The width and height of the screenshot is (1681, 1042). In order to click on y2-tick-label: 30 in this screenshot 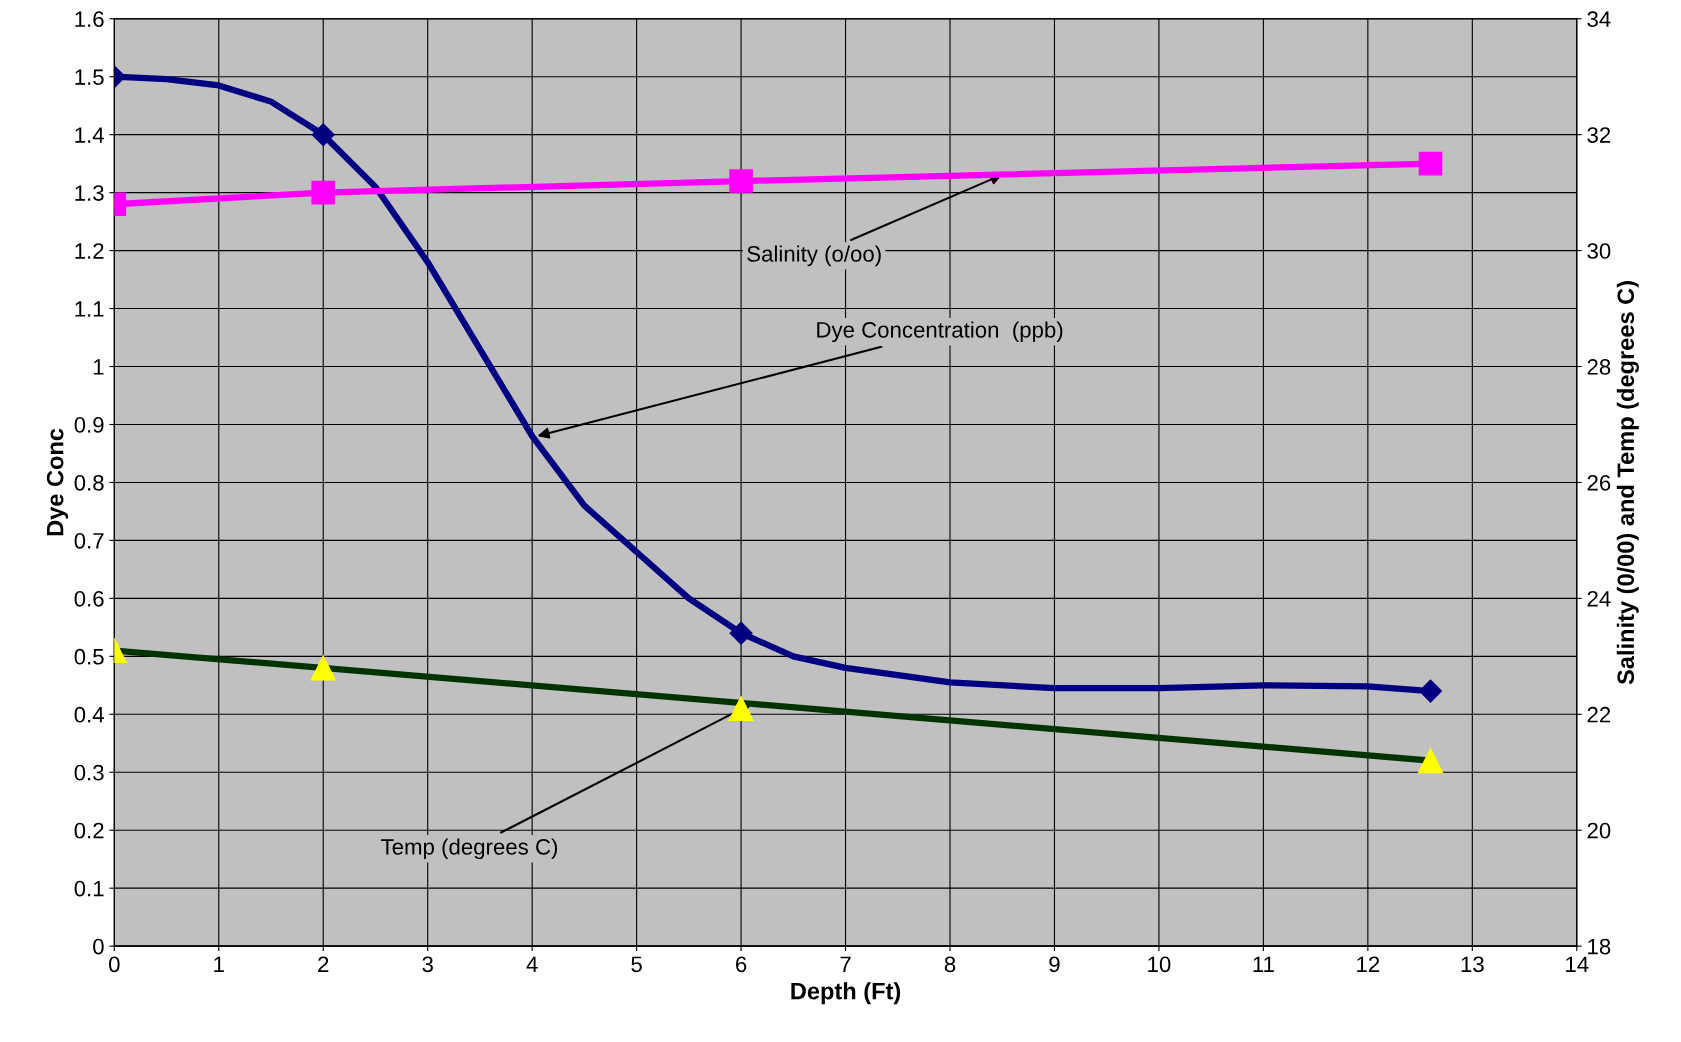, I will do `click(1599, 251)`.